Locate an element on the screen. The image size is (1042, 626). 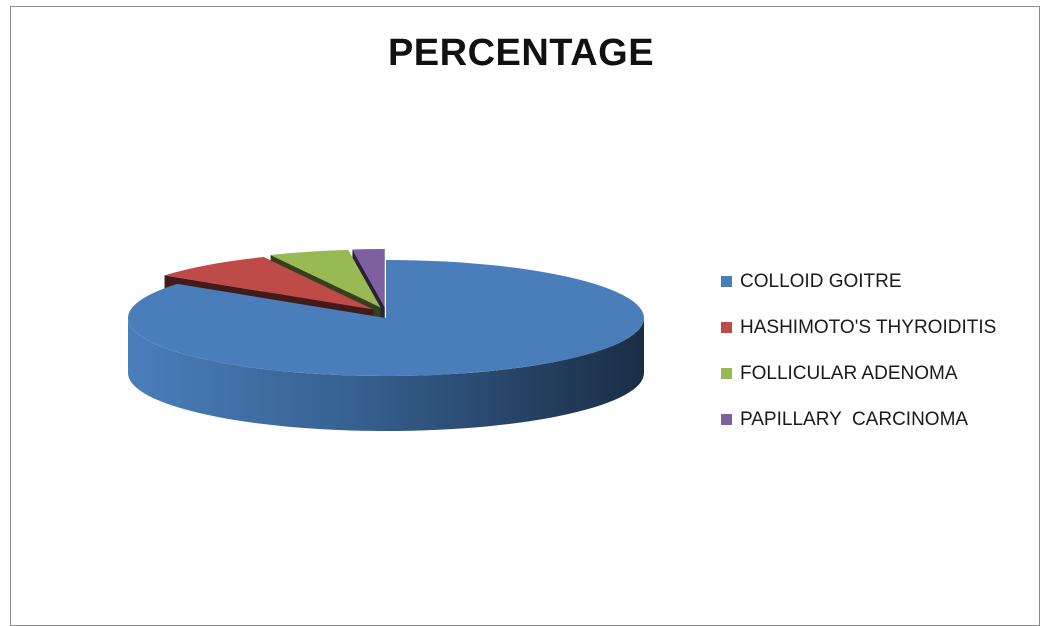
pie-chart is located at coordinates (386, 340).